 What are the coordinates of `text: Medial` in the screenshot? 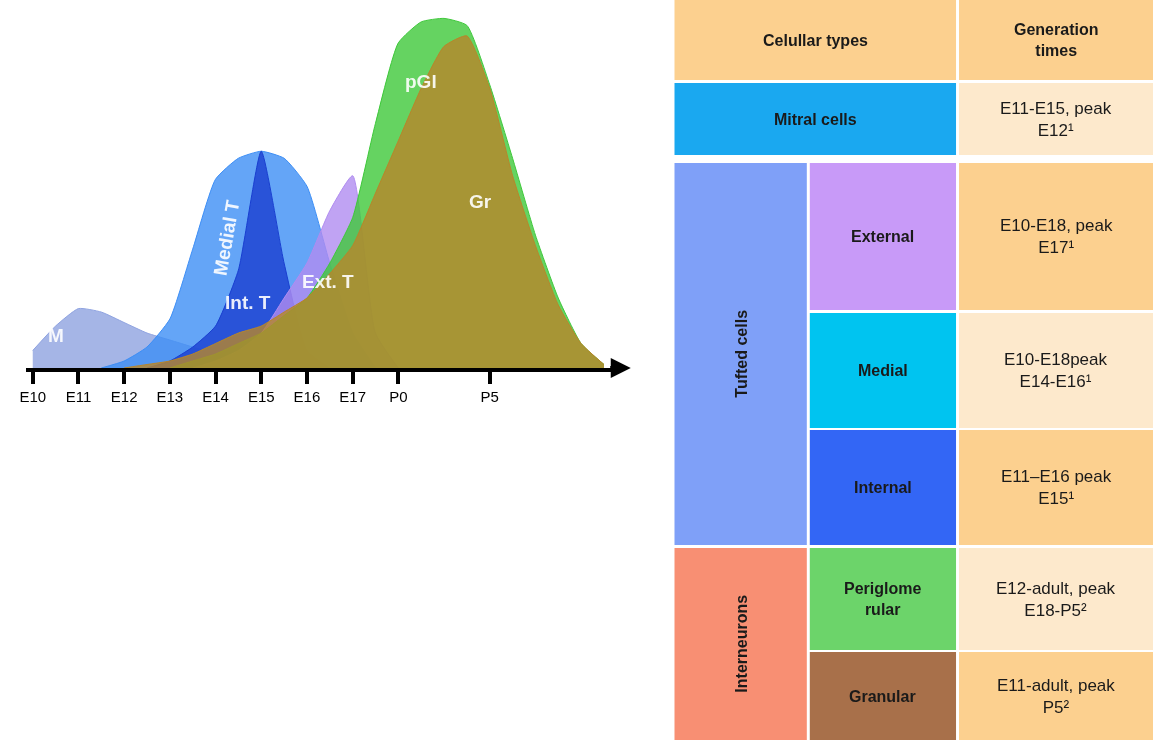 It's located at (883, 370).